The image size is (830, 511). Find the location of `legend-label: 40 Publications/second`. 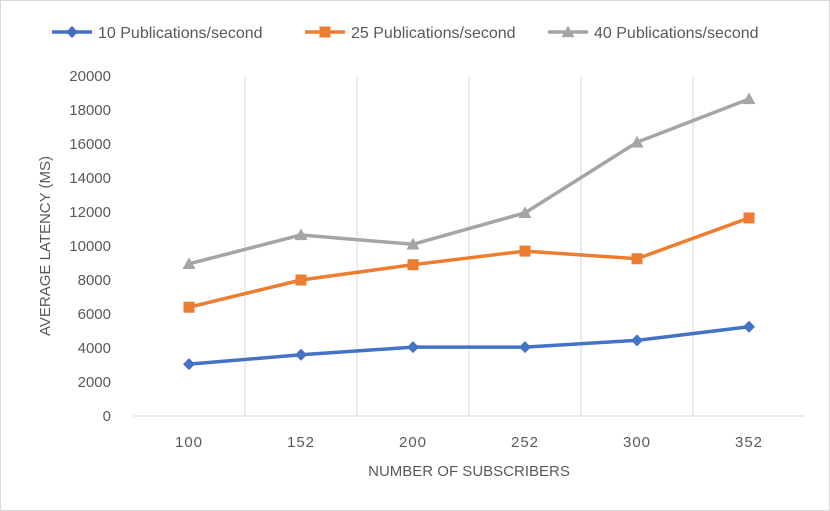

legend-label: 40 Publications/second is located at coordinates (676, 33).